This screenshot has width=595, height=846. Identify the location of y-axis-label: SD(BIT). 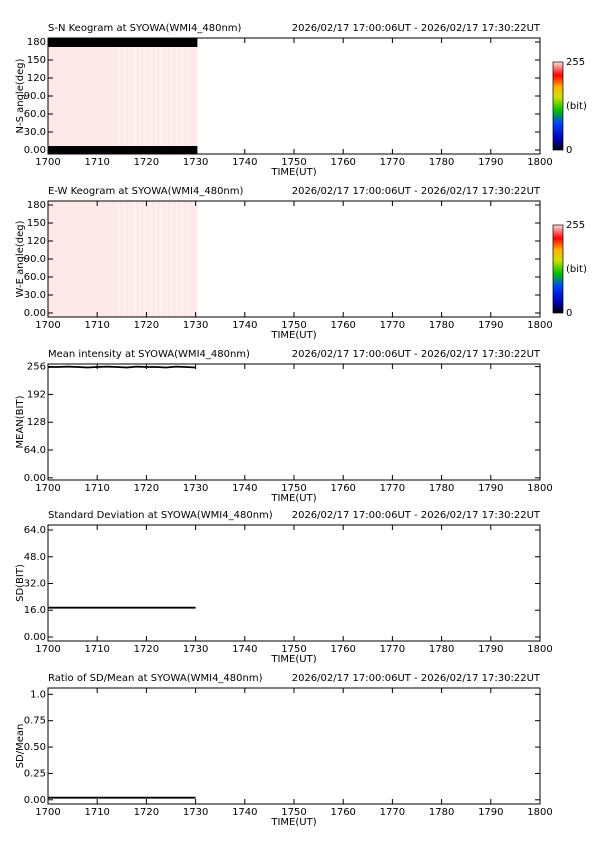
(20, 583).